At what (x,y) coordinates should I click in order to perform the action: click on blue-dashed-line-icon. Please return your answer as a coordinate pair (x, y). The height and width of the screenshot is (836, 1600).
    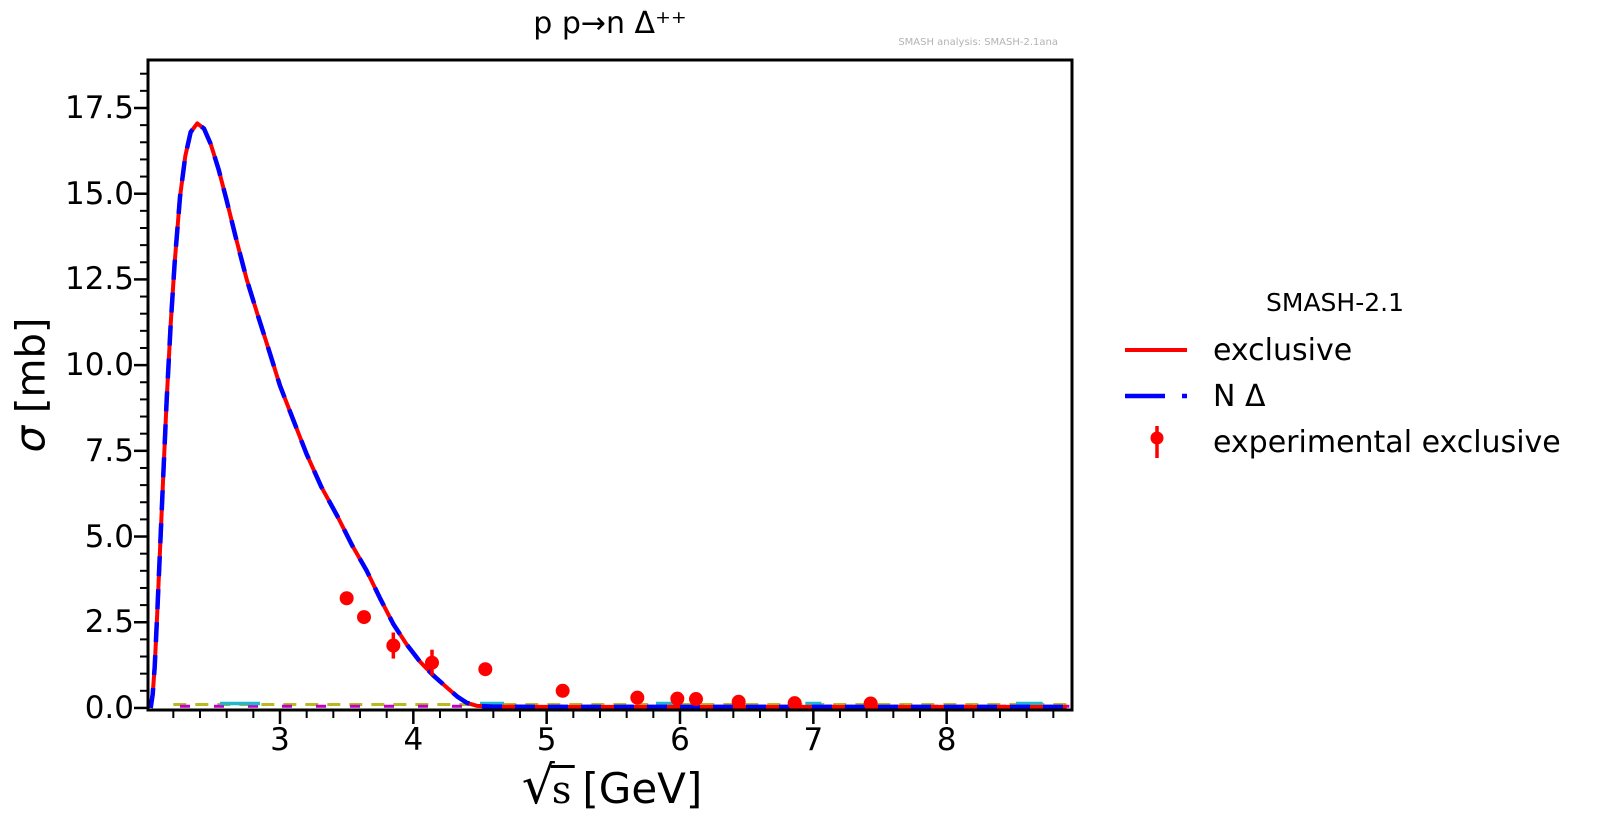
    Looking at the image, I should click on (1156, 396).